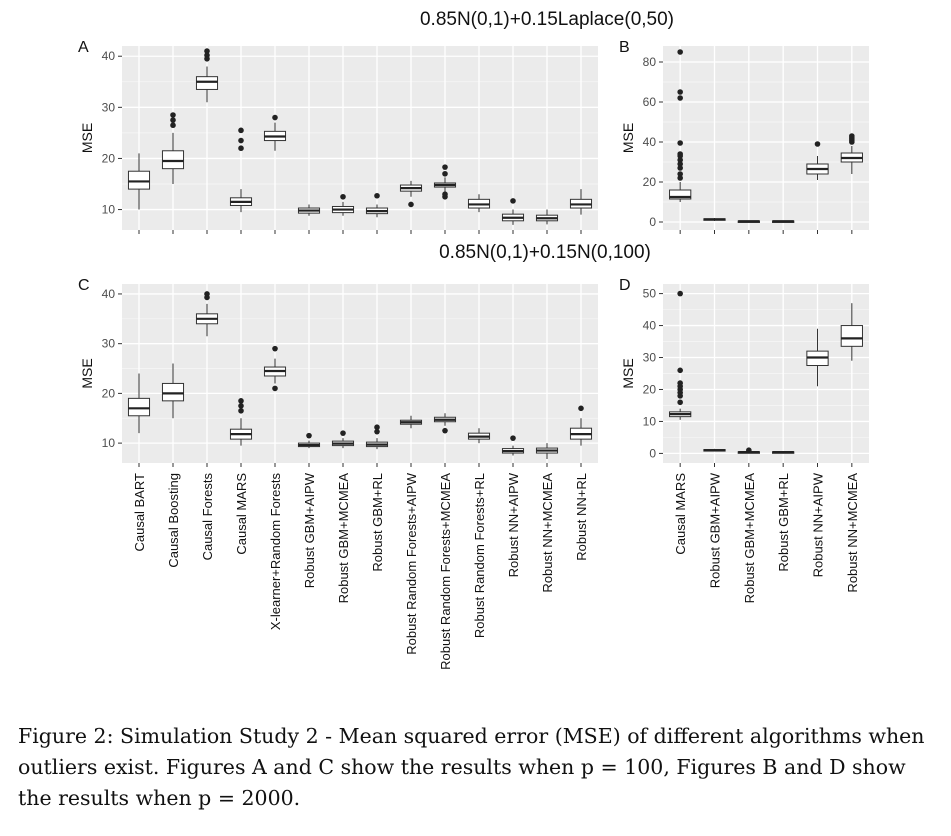  I want to click on panel-d: 0 10 20 30 40 50 MSE D, so click(744, 372).